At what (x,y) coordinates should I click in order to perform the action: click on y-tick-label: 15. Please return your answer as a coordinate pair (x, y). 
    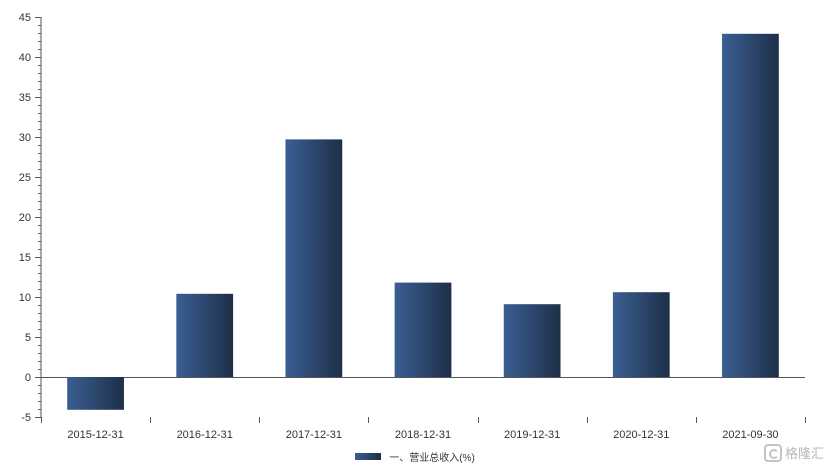
    Looking at the image, I should click on (25, 258).